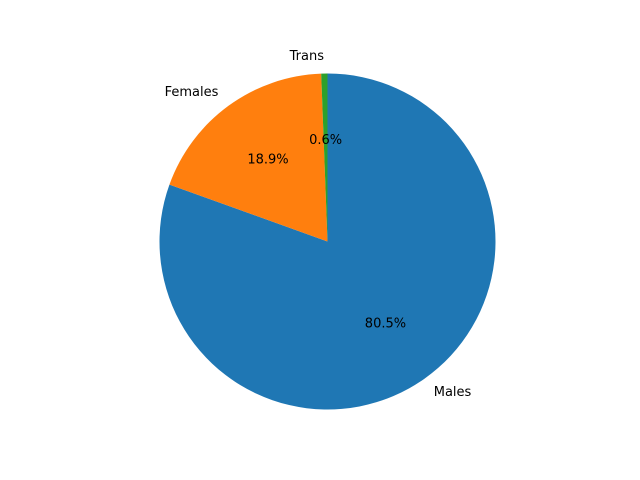  What do you see at coordinates (267, 160) in the screenshot?
I see `pct-label-females: 18.9%` at bounding box center [267, 160].